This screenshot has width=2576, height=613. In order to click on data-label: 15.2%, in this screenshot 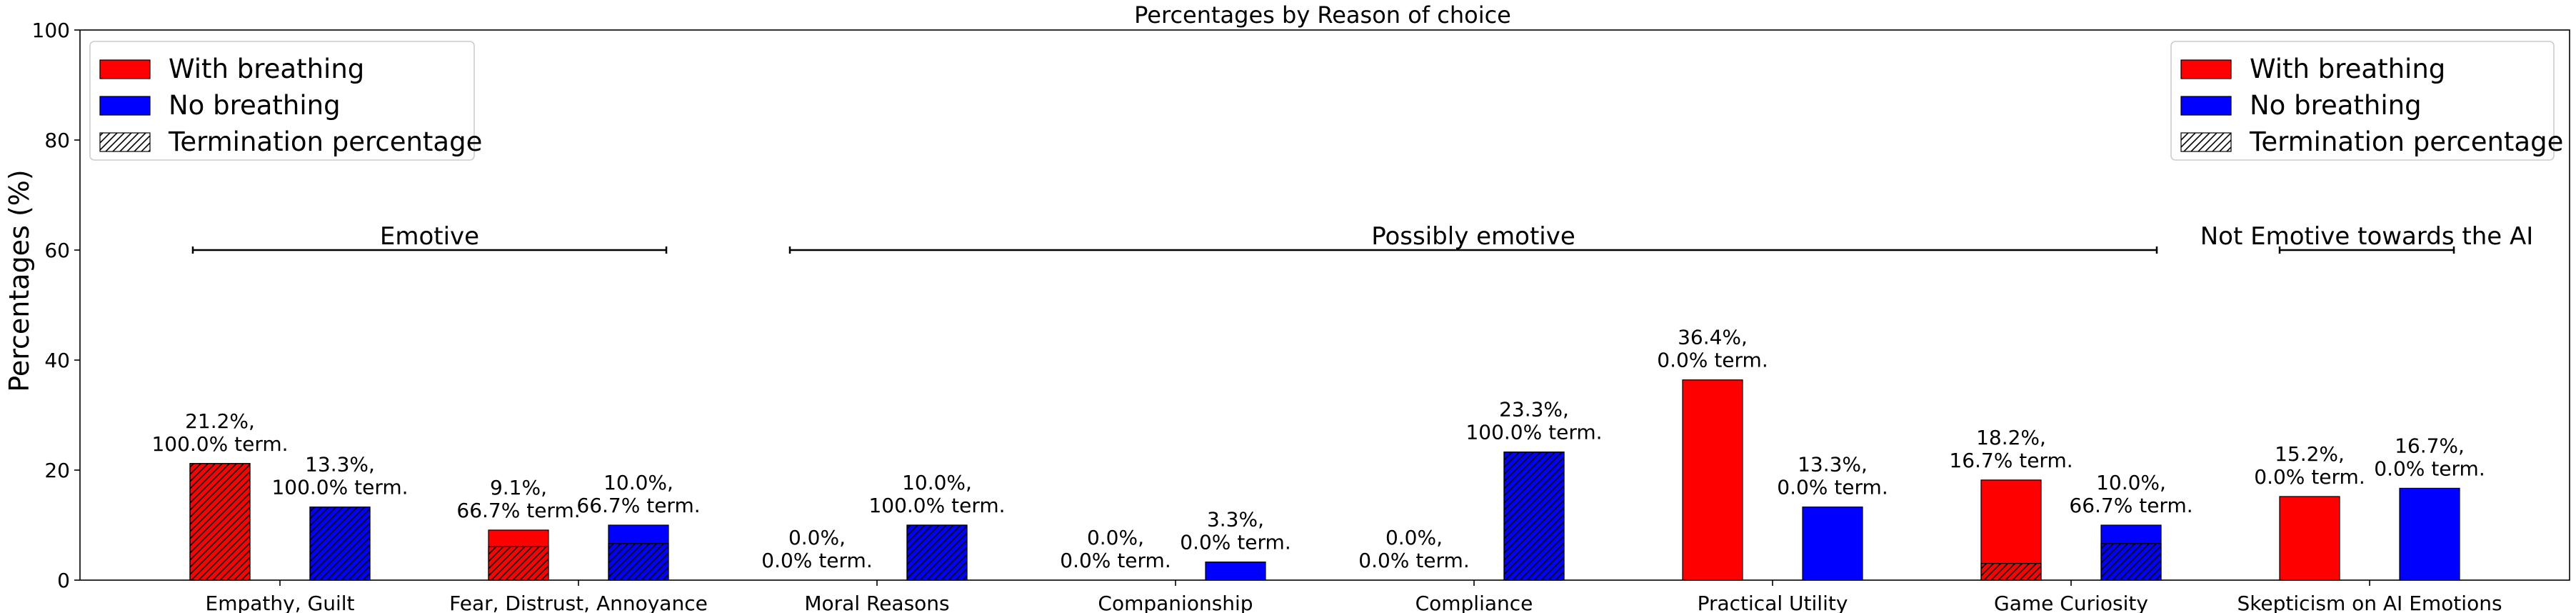, I will do `click(2310, 454)`.